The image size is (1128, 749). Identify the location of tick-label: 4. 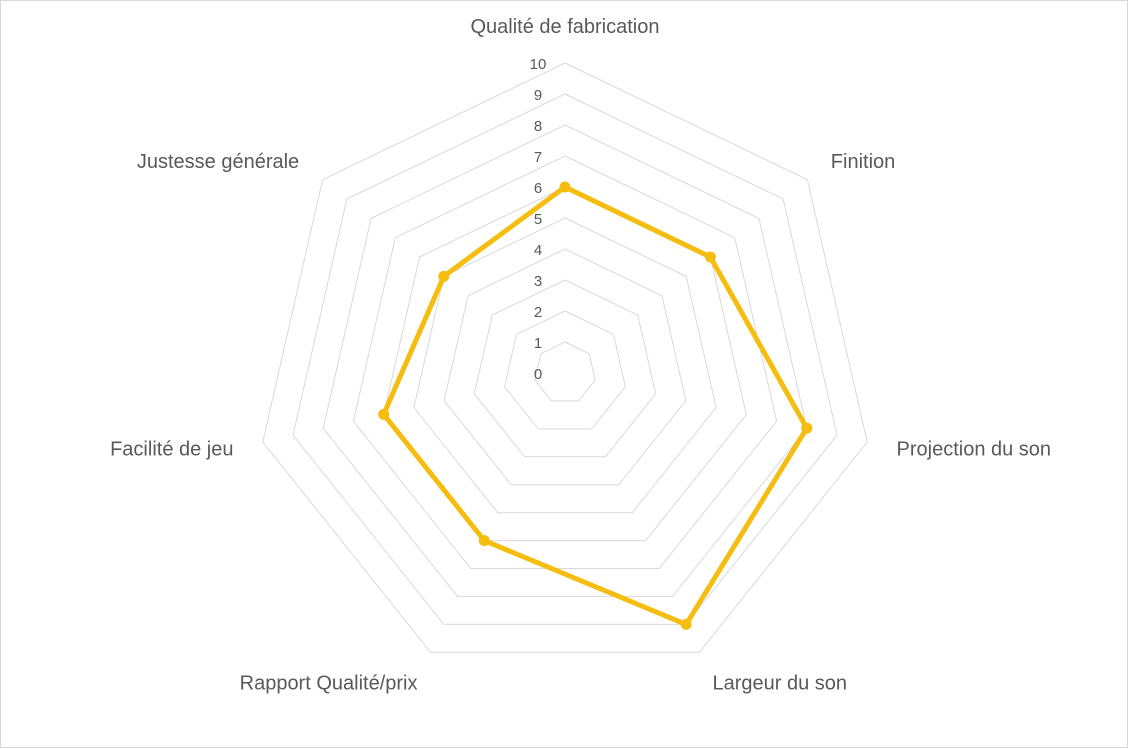
(538, 250).